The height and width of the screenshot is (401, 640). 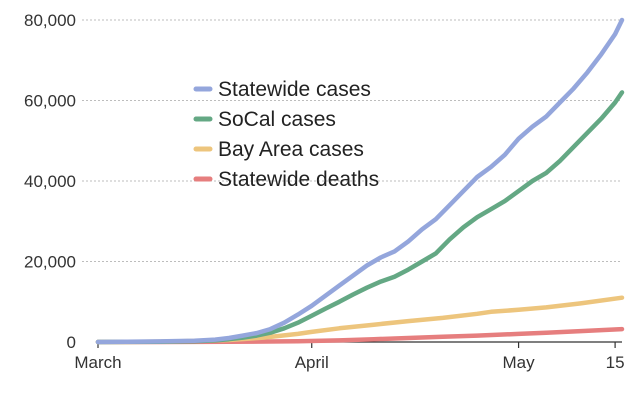 What do you see at coordinates (349, 356) in the screenshot?
I see `x-axis: March April May 15` at bounding box center [349, 356].